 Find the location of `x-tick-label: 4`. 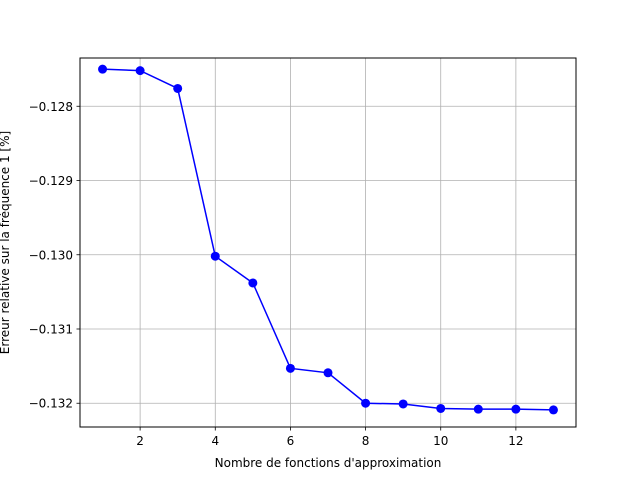

x-tick-label: 4 is located at coordinates (215, 441).